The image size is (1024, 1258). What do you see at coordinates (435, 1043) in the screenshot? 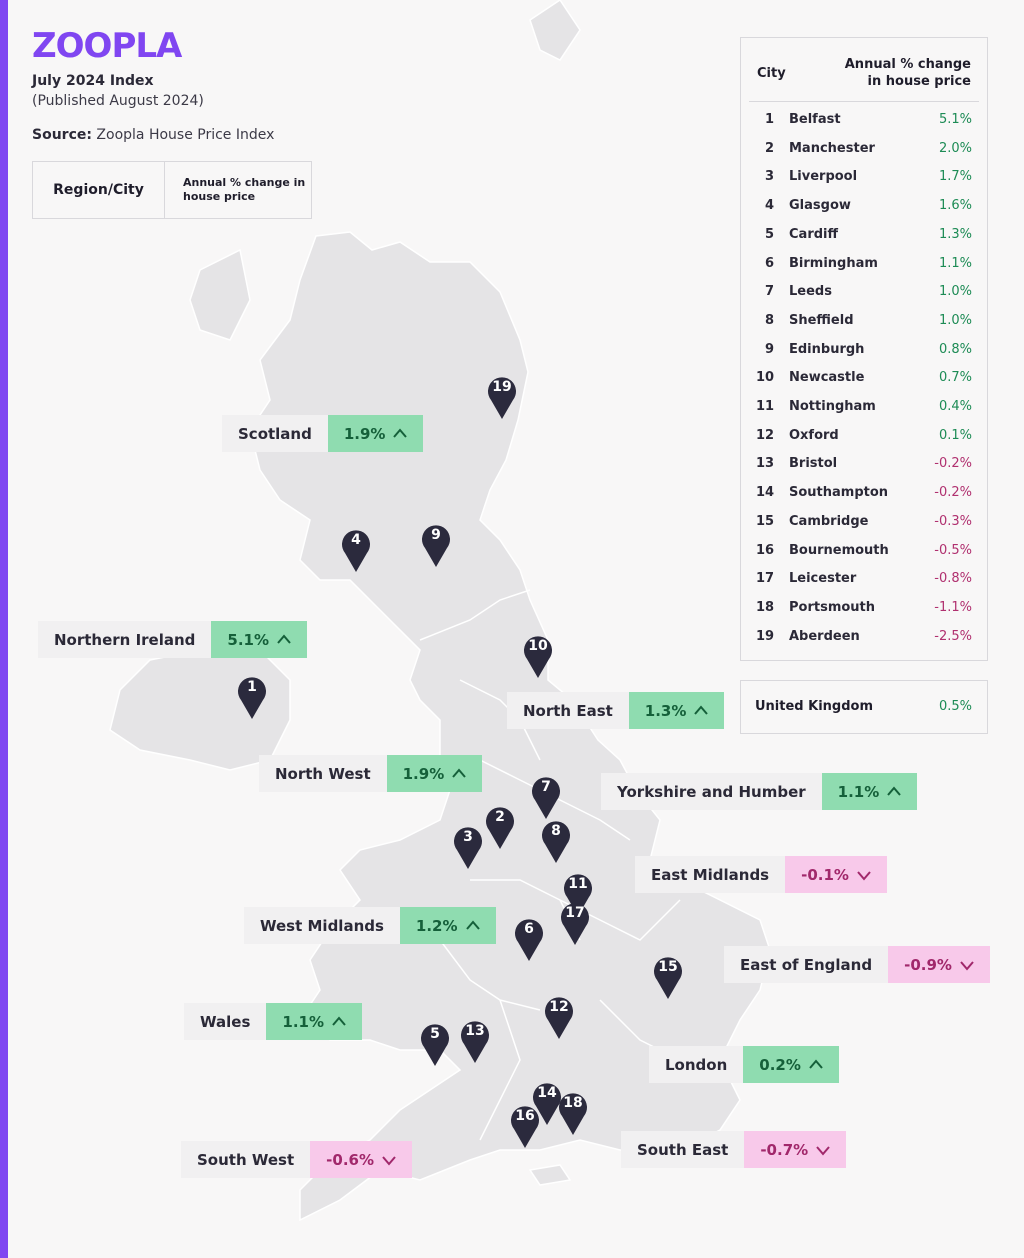
I see `city-pin-5: 5` at bounding box center [435, 1043].